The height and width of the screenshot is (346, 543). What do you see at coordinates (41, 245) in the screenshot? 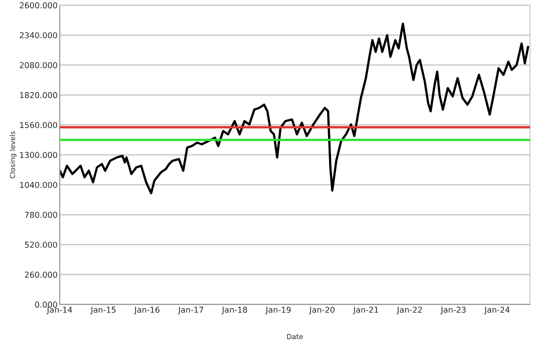
I see `y-tick-label: 520.000` at bounding box center [41, 245].